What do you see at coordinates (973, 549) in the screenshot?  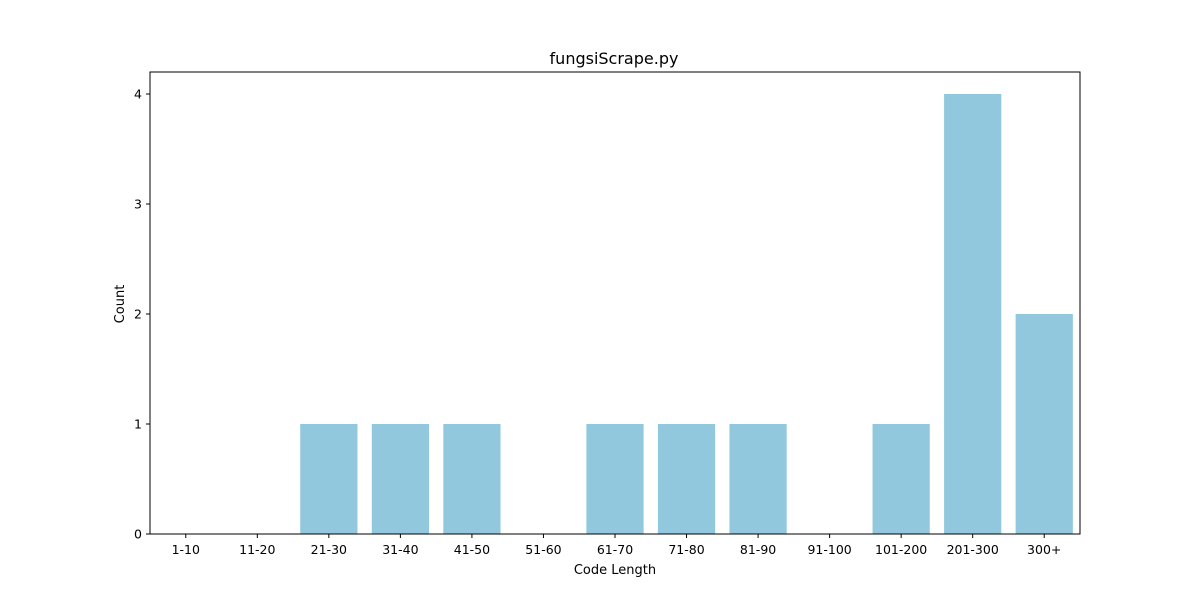 I see `x-tick-label: 201-300` at bounding box center [973, 549].